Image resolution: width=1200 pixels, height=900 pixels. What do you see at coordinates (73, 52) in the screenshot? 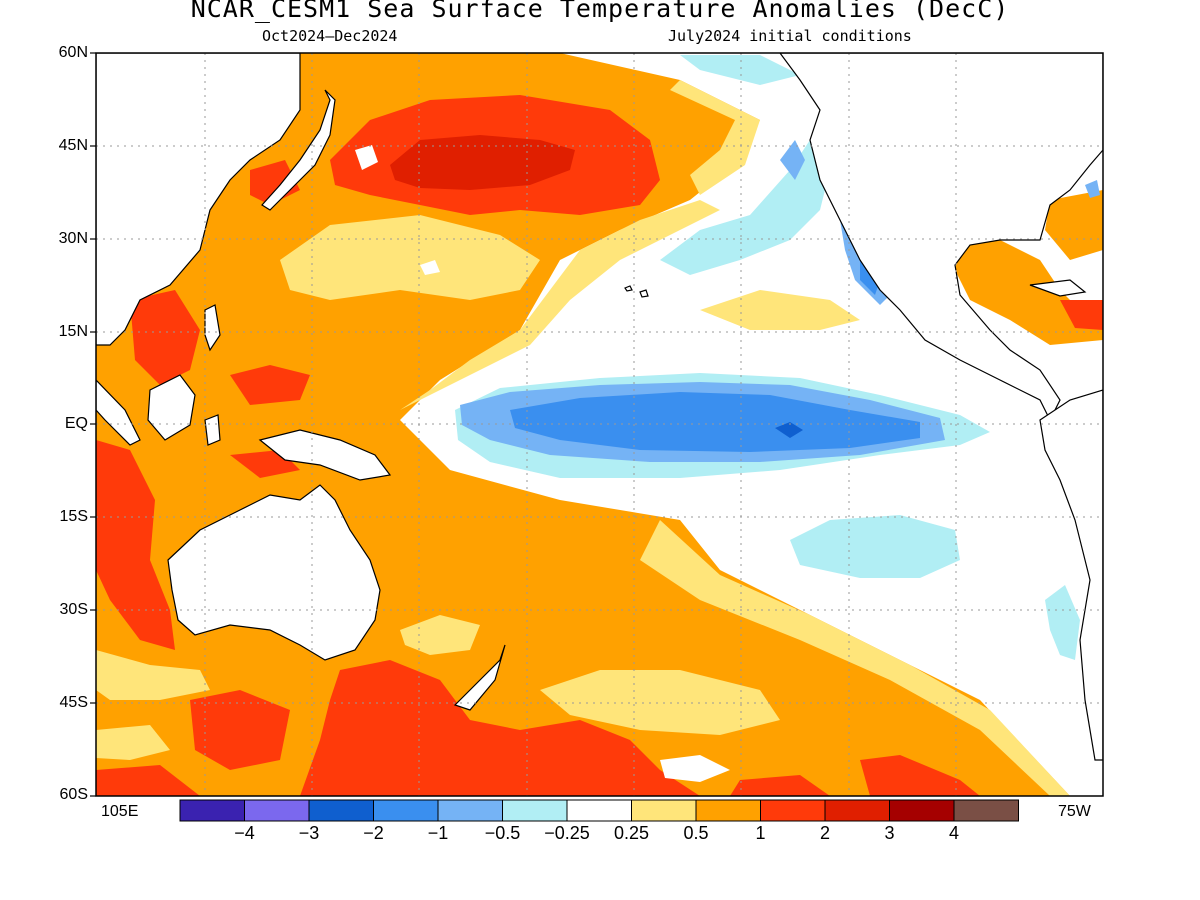
I see `lat-label-60n: 60N` at bounding box center [73, 52].